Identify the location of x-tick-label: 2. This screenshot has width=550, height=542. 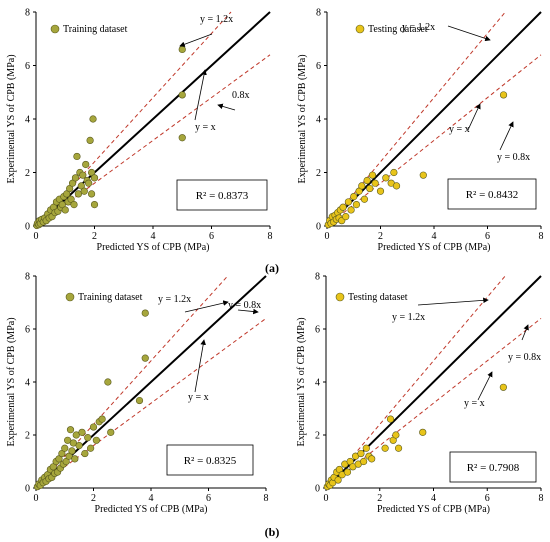
(379, 498).